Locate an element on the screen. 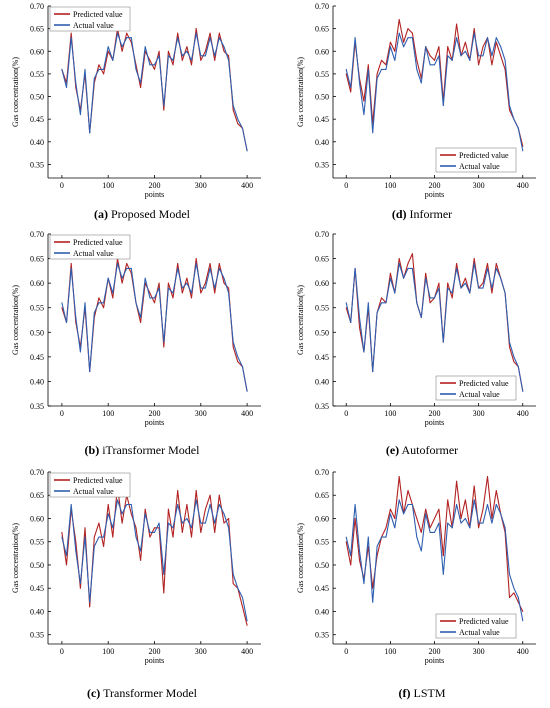  caption-a-text: Proposed Model is located at coordinates (150, 214).